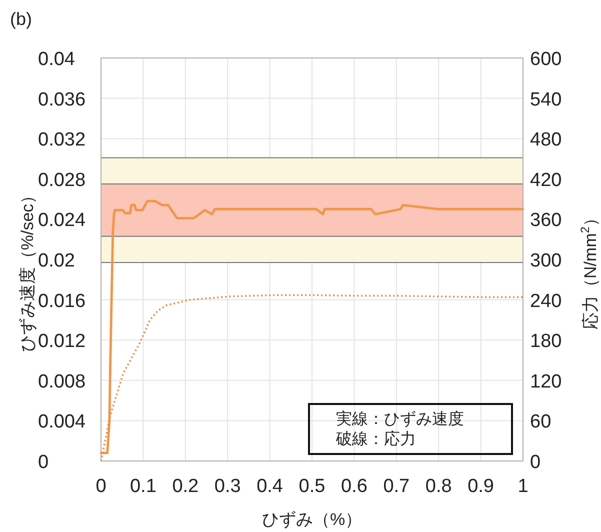  Describe the element at coordinates (101, 486) in the screenshot. I see `x-tick-label: 0` at that location.